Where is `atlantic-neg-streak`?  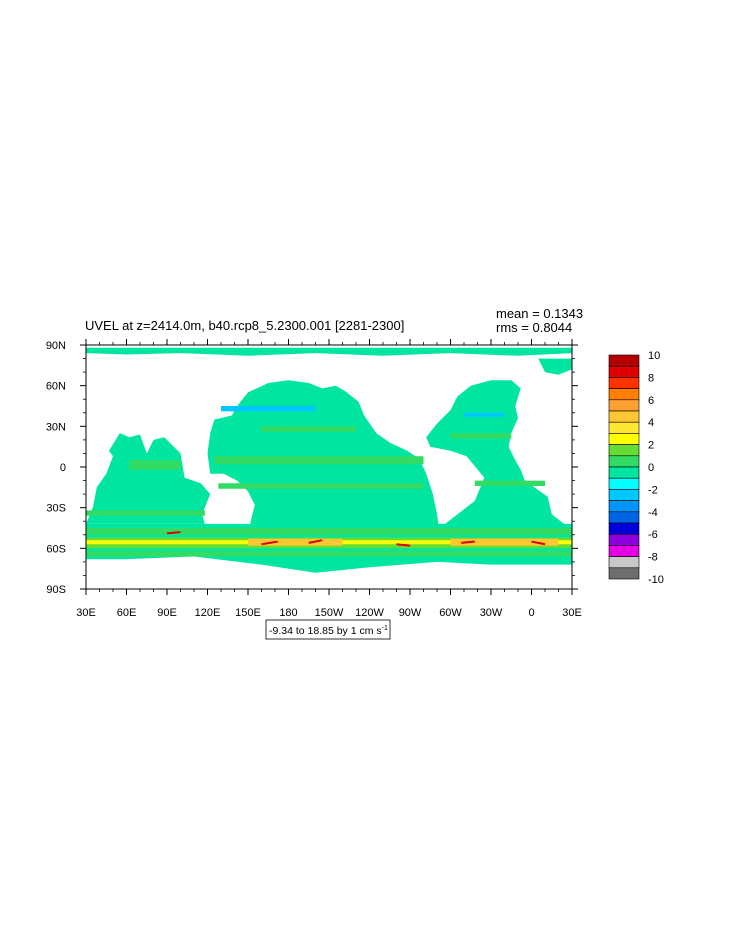 atlantic-neg-streak is located at coordinates (484, 414).